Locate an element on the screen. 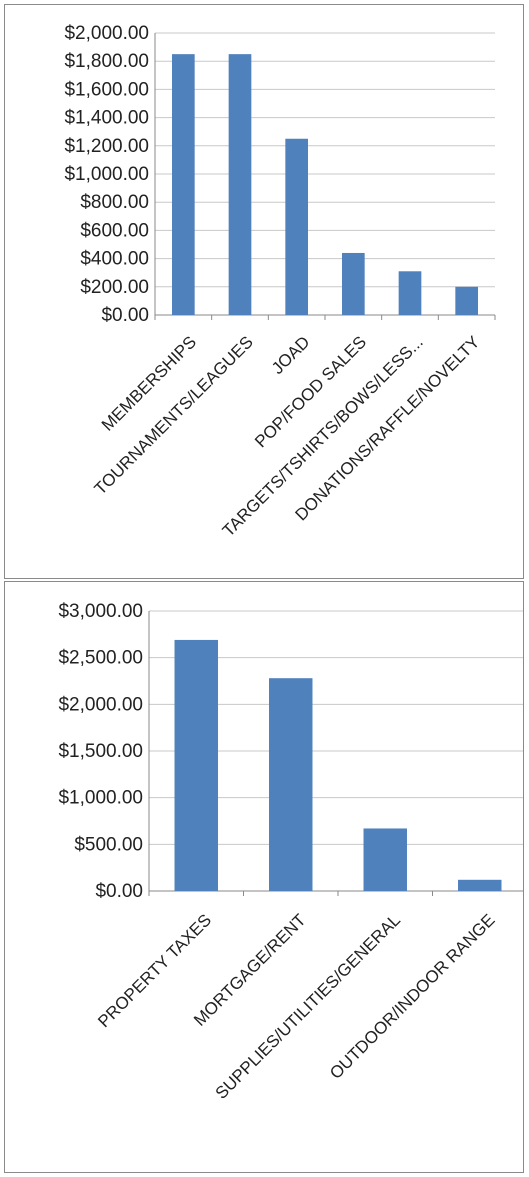 The height and width of the screenshot is (1177, 529). y-tick-label: $1,200.00 is located at coordinates (106, 146).